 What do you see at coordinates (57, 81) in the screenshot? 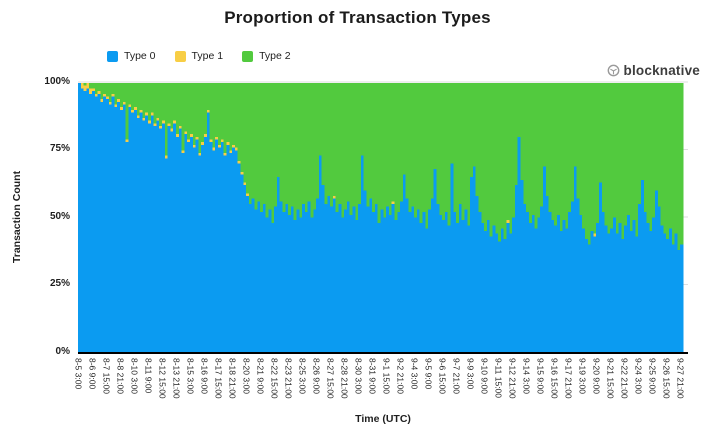
I see `y-tick-100: 100%` at bounding box center [57, 81].